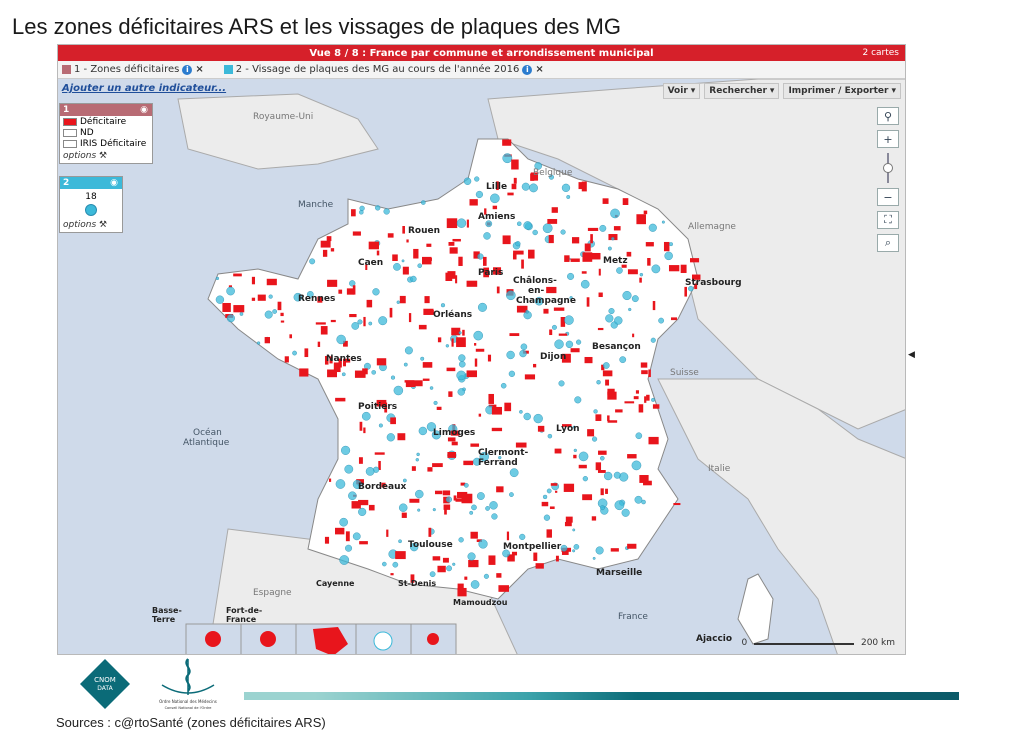  I want to click on layer-1: 1 - Zones déficitaires i ×, so click(133, 69).